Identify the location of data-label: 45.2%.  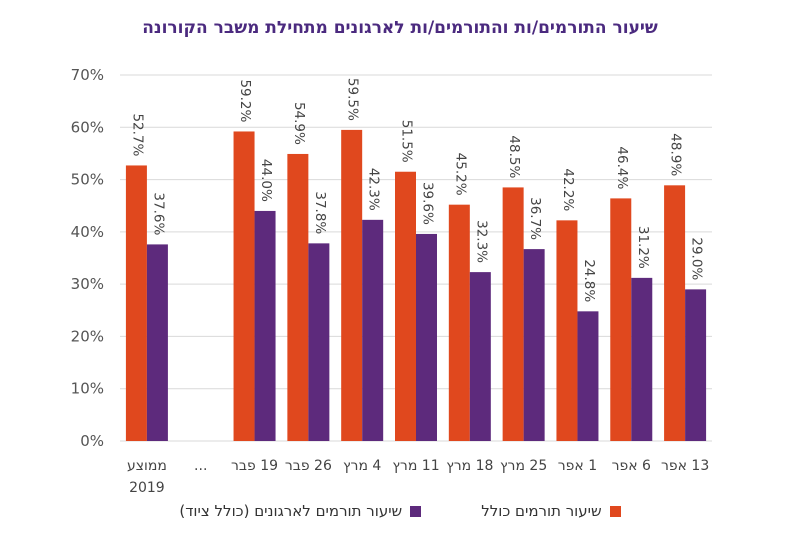
(460, 174).